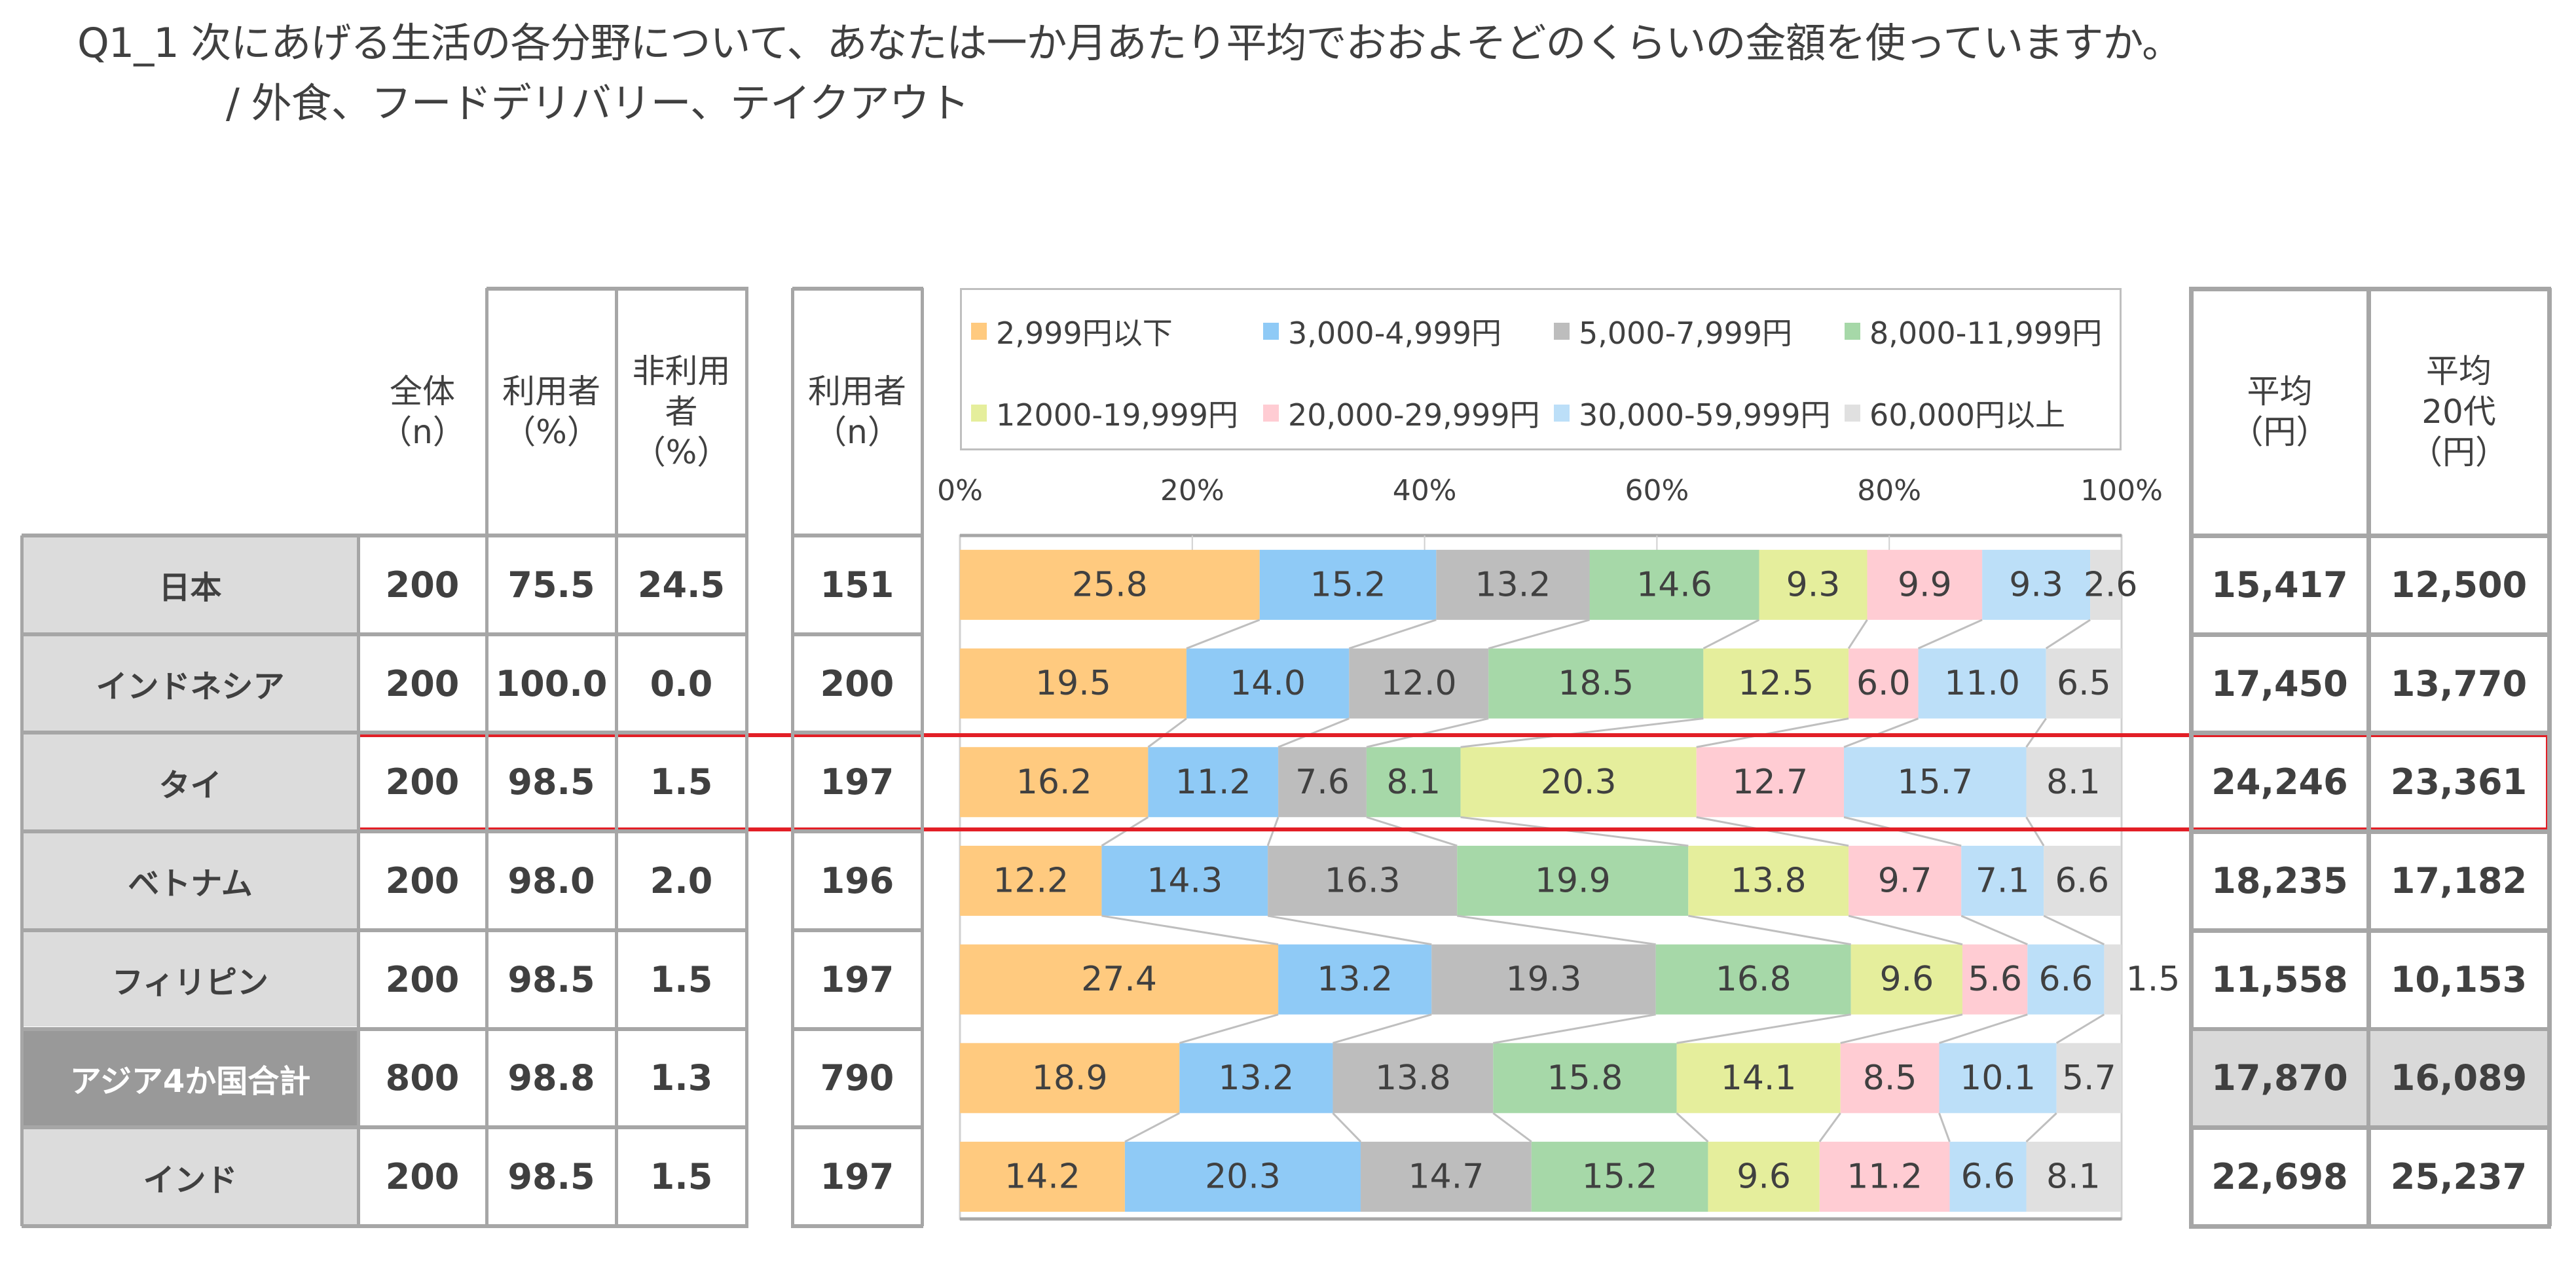  What do you see at coordinates (2459, 411) in the screenshot?
I see `header-avg-20s: 平均 20代 （円）` at bounding box center [2459, 411].